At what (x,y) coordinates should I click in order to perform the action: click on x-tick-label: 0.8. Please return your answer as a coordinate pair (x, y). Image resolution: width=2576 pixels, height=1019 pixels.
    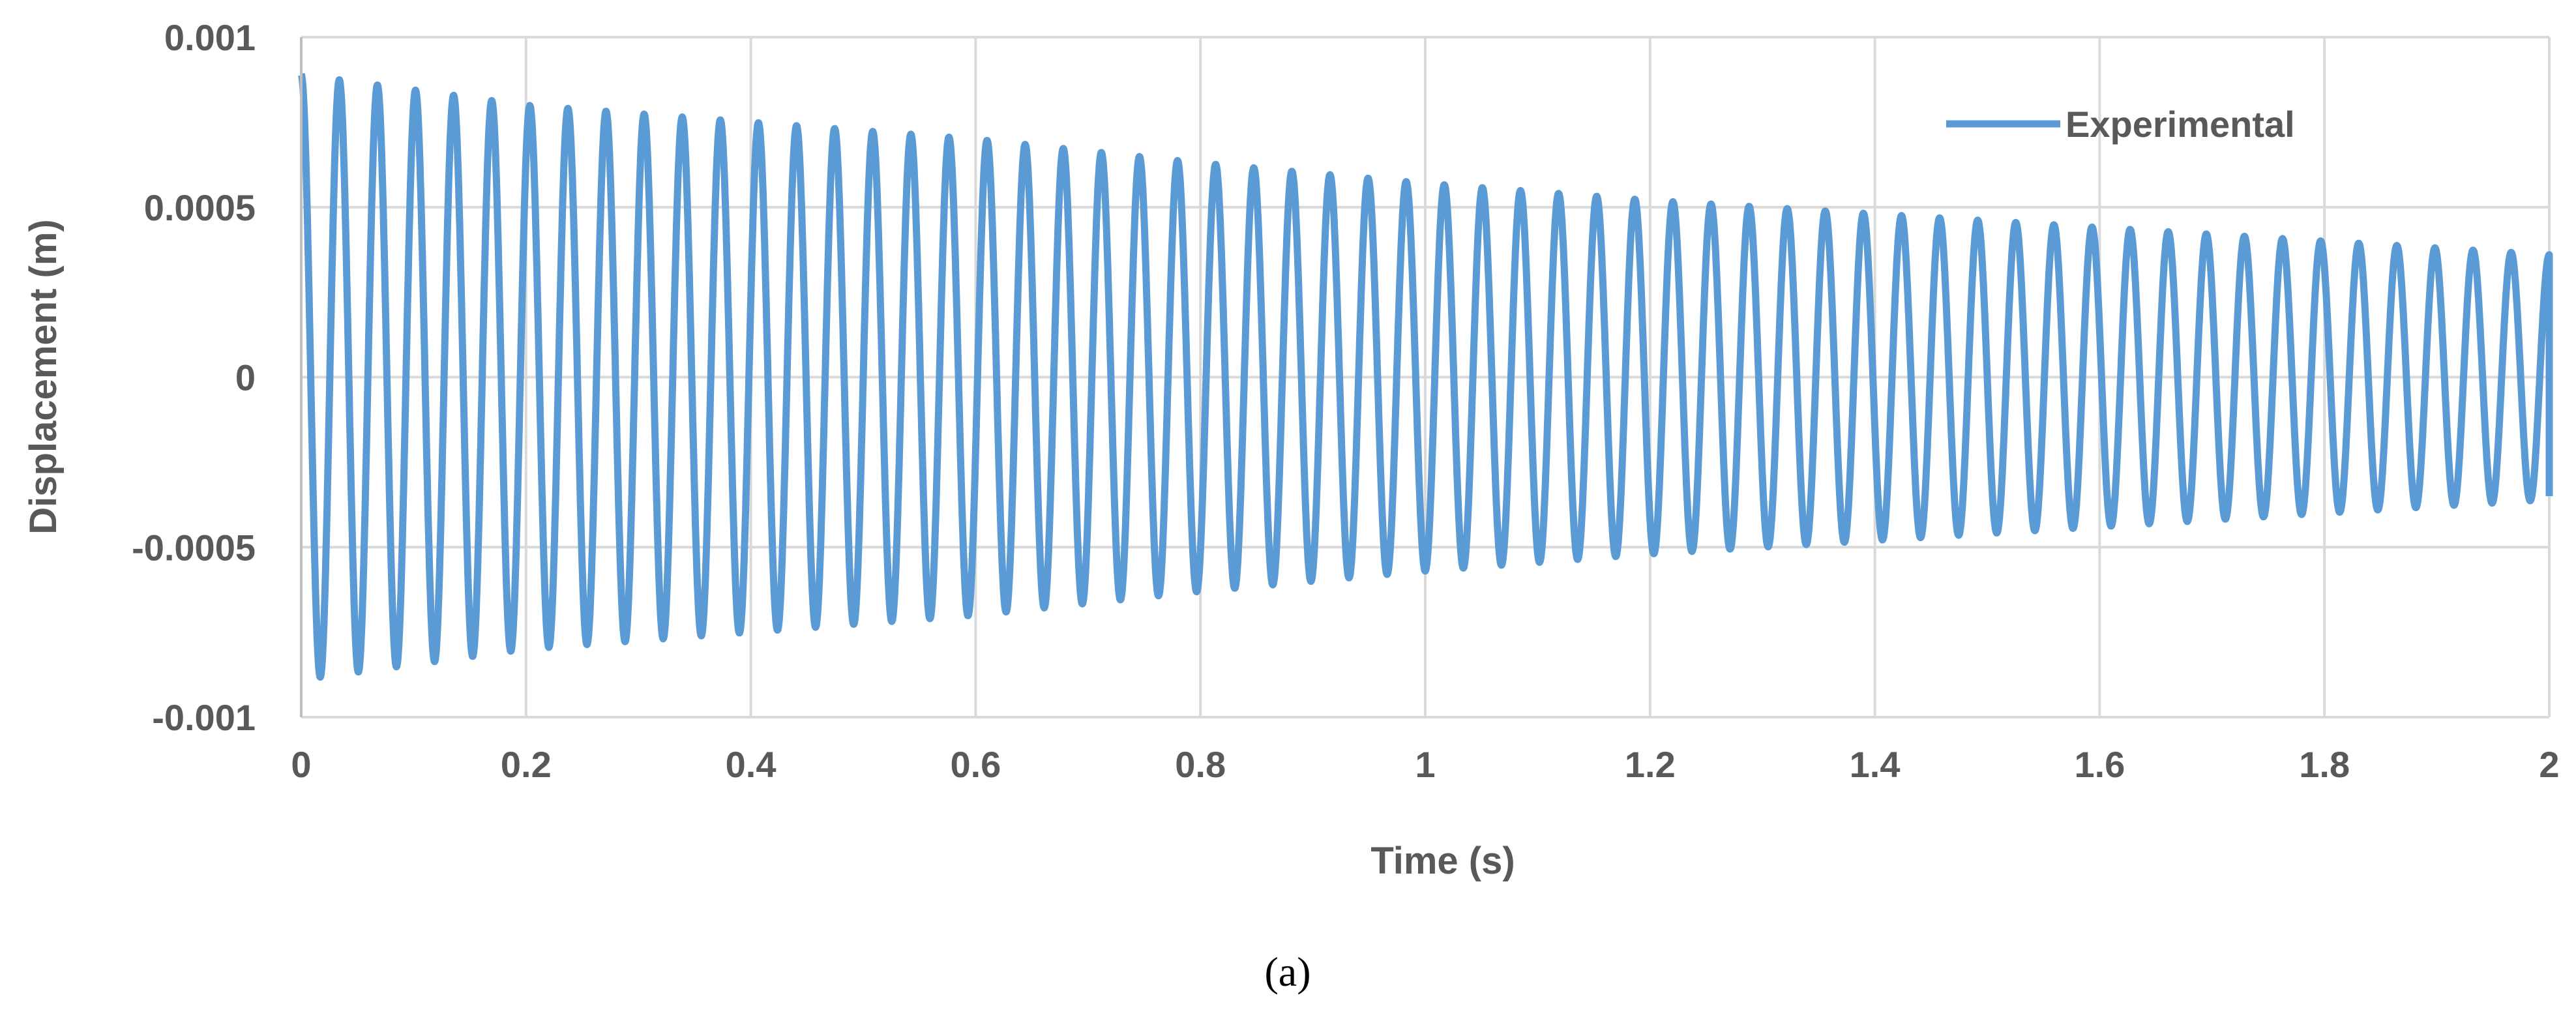
    Looking at the image, I should click on (1200, 764).